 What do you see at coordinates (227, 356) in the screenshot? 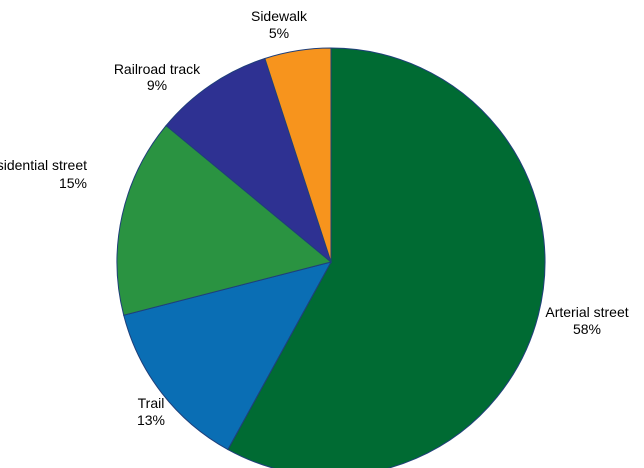
I see `pie-slice-trail` at bounding box center [227, 356].